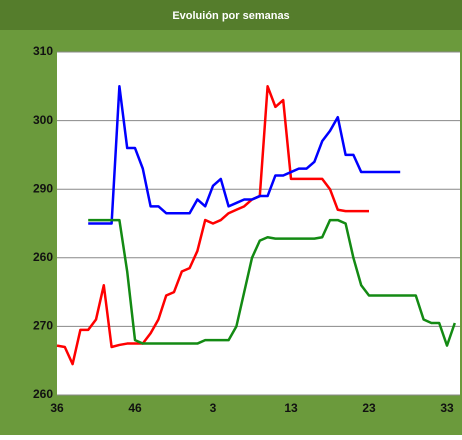  I want to click on y-tick-label: 300, so click(43, 120).